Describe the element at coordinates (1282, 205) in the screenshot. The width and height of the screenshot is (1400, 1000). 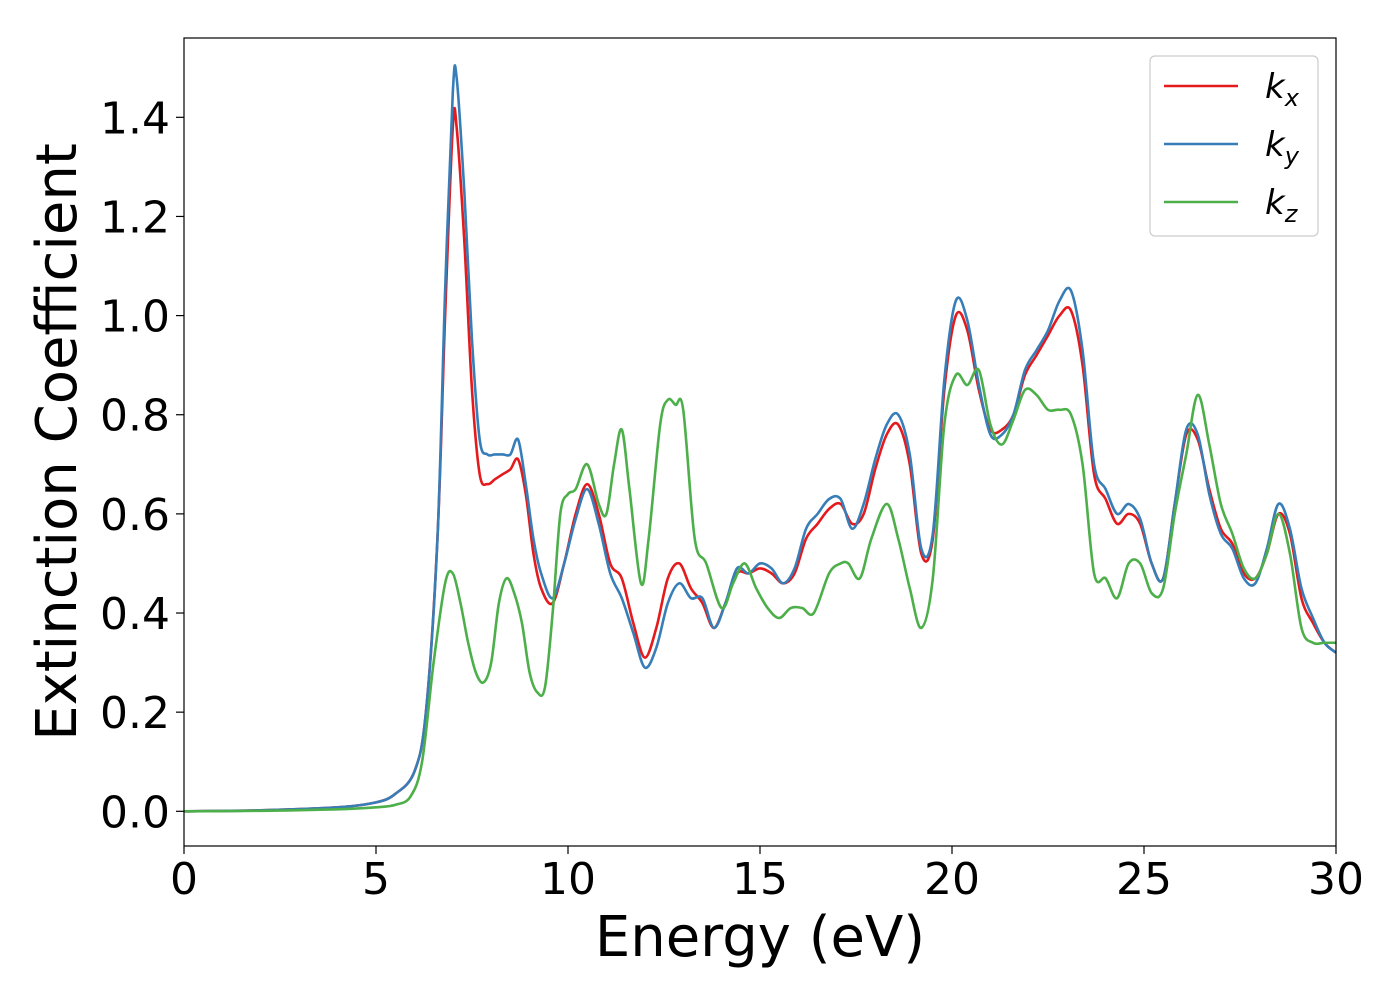
I see `legend-label-kz: kz` at that location.